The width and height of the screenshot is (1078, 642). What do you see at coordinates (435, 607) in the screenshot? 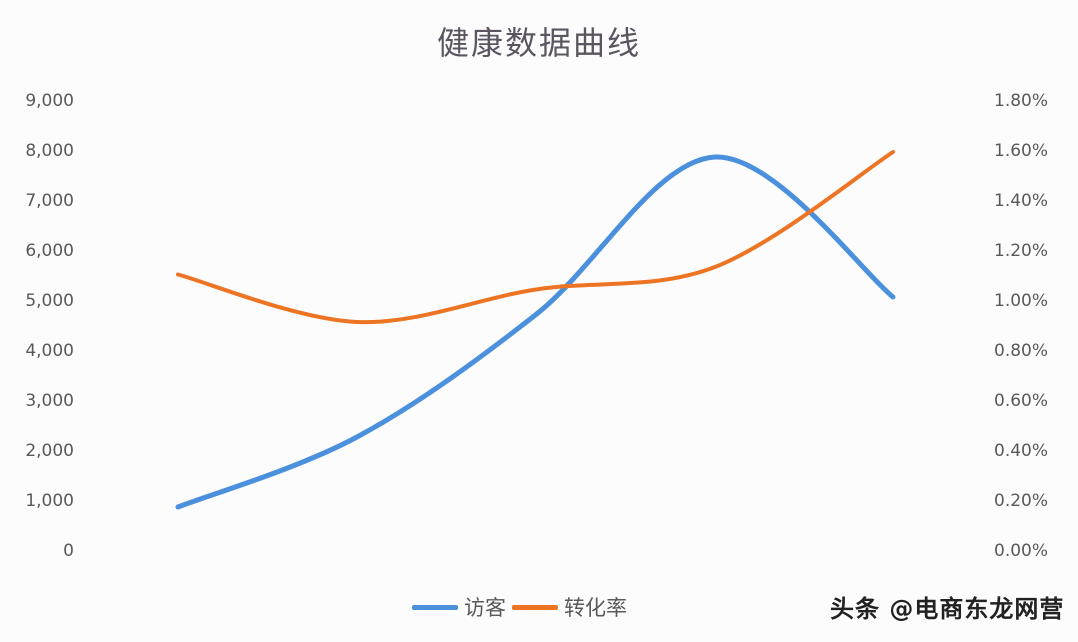
I see `legend-swatch-visitors` at bounding box center [435, 607].